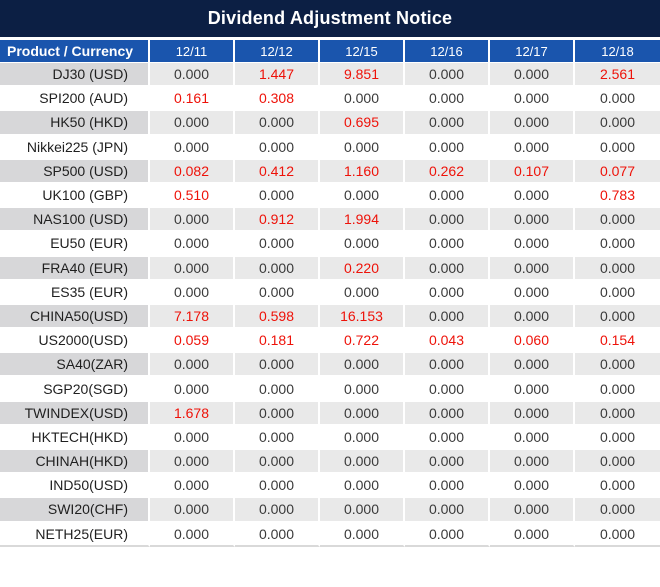 The image size is (660, 587). What do you see at coordinates (330, 365) in the screenshot?
I see `table-row: SA40(ZAR) 0.000 0.000 0.000 0.000 0.000 0.000` at bounding box center [330, 365].